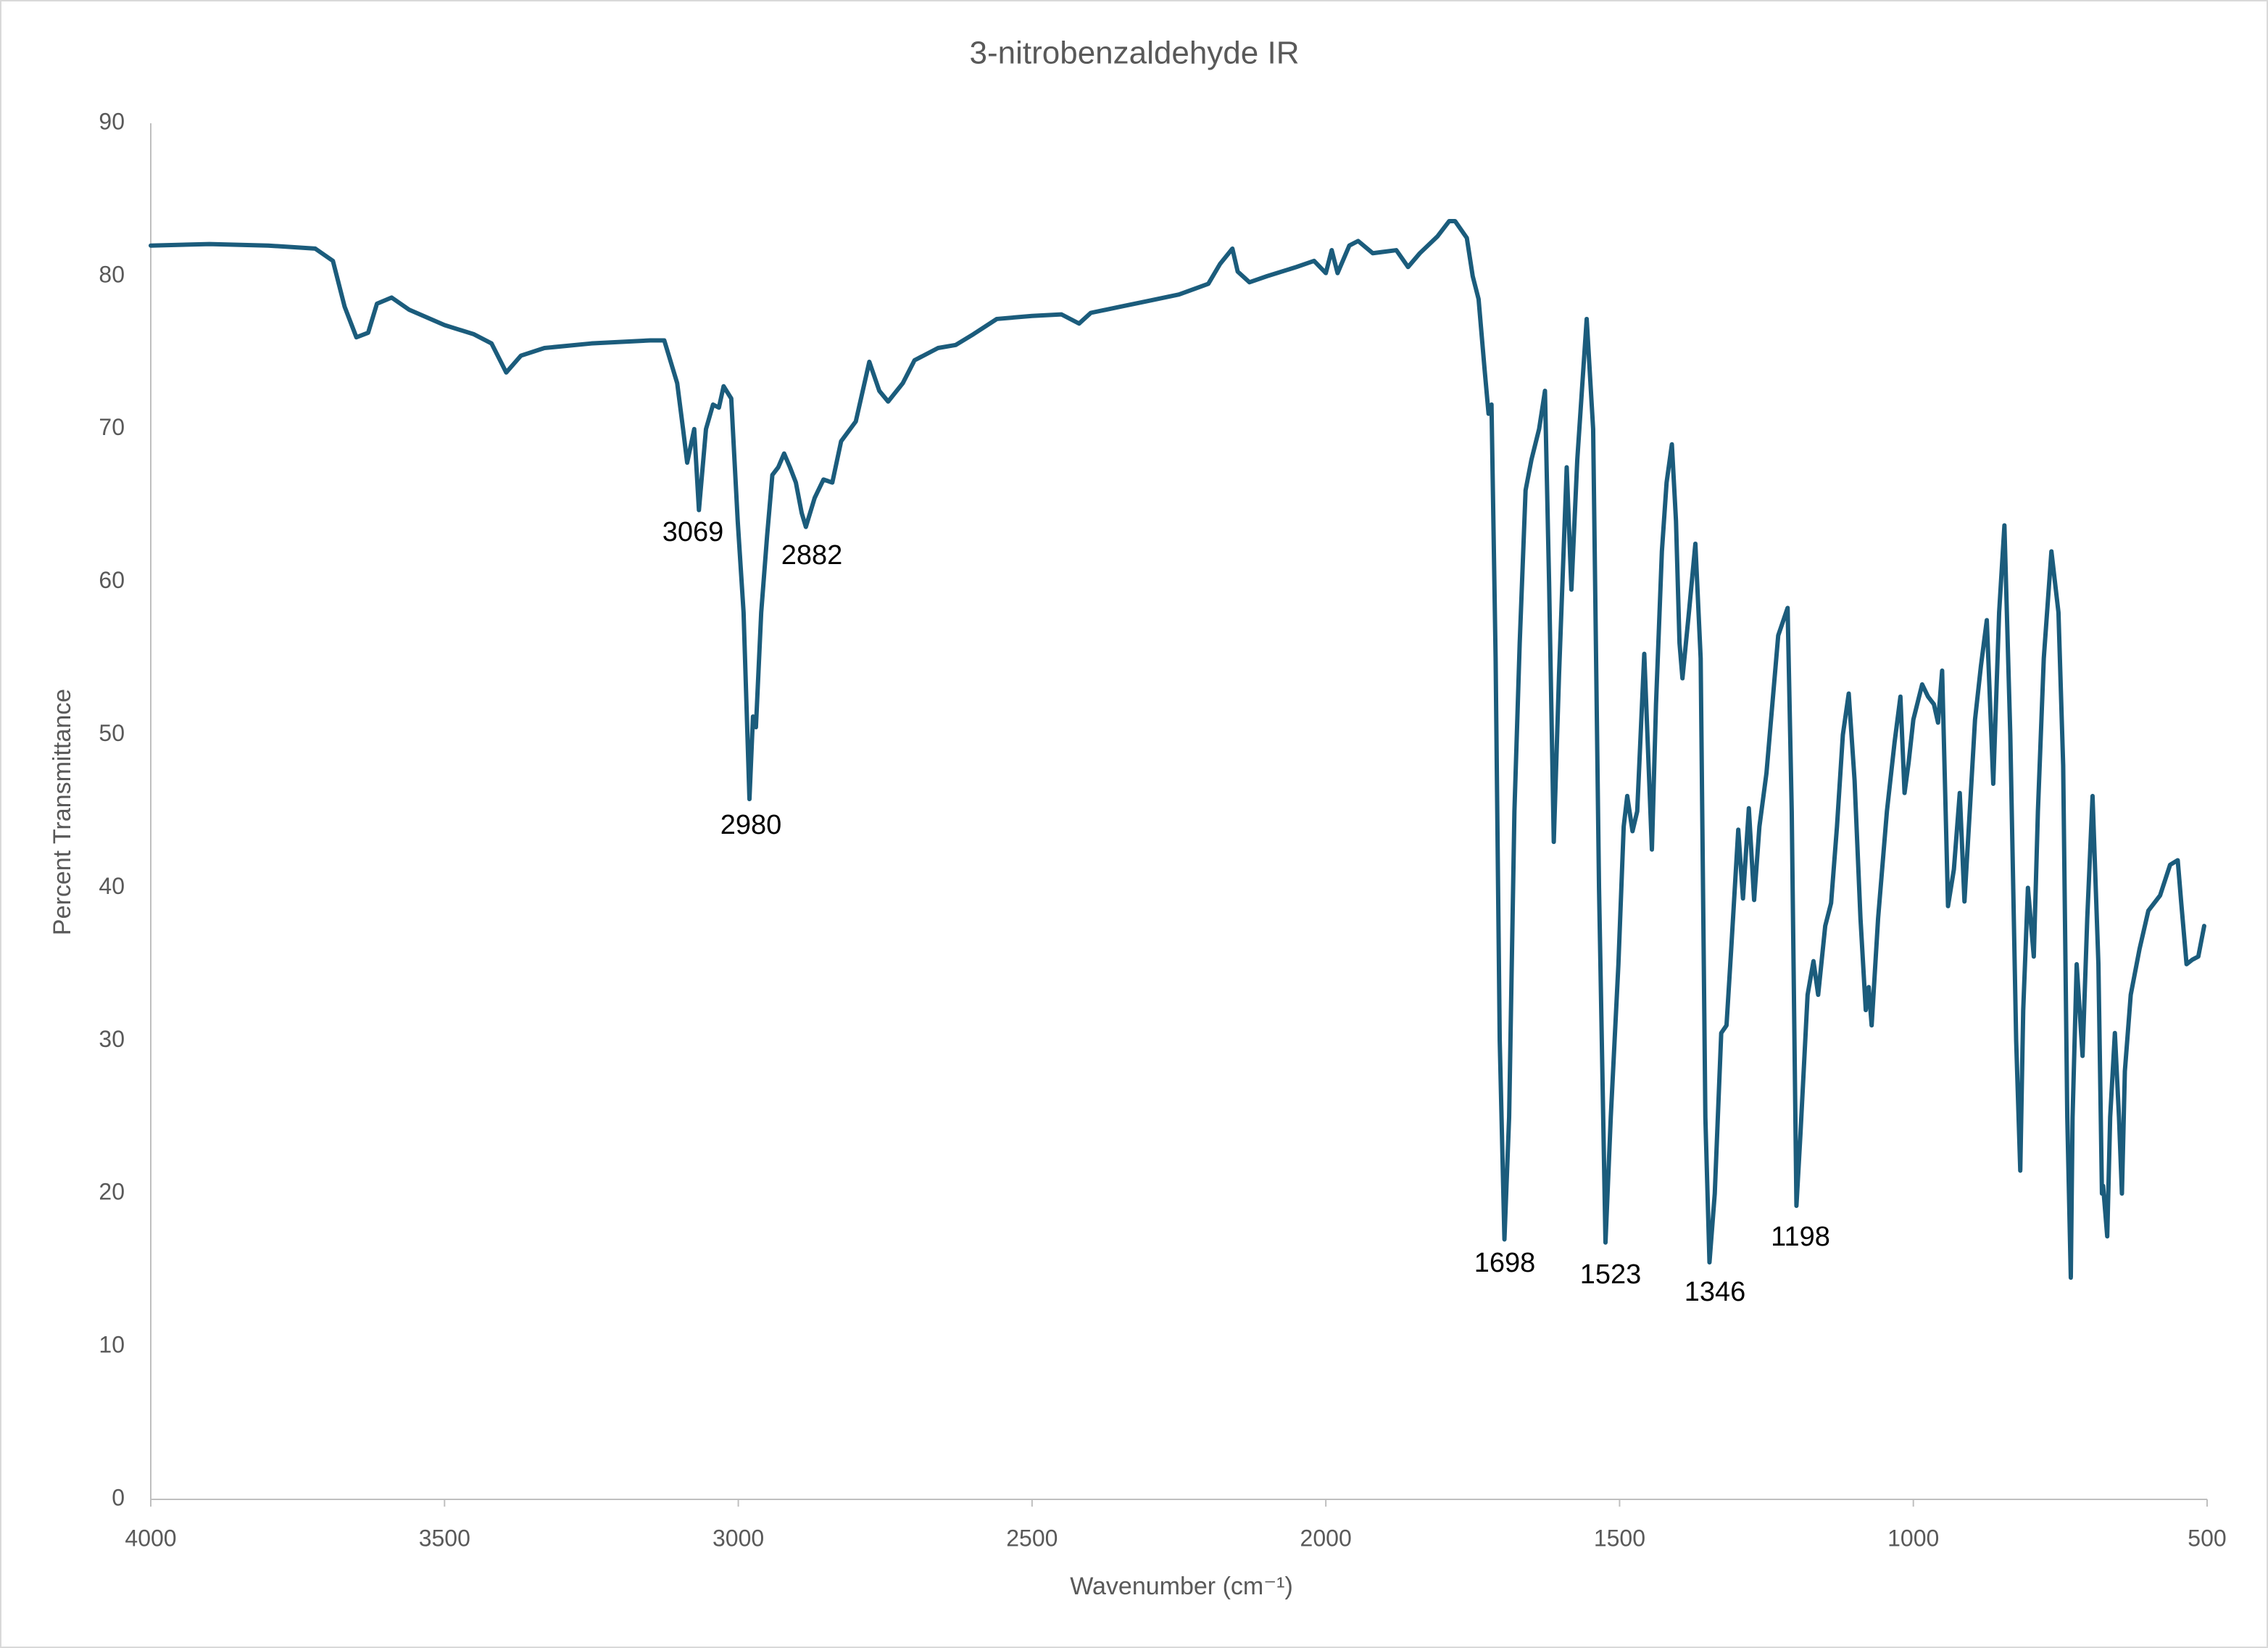 The image size is (2268, 1648). I want to click on peak-annotation: 1346, so click(1715, 1292).